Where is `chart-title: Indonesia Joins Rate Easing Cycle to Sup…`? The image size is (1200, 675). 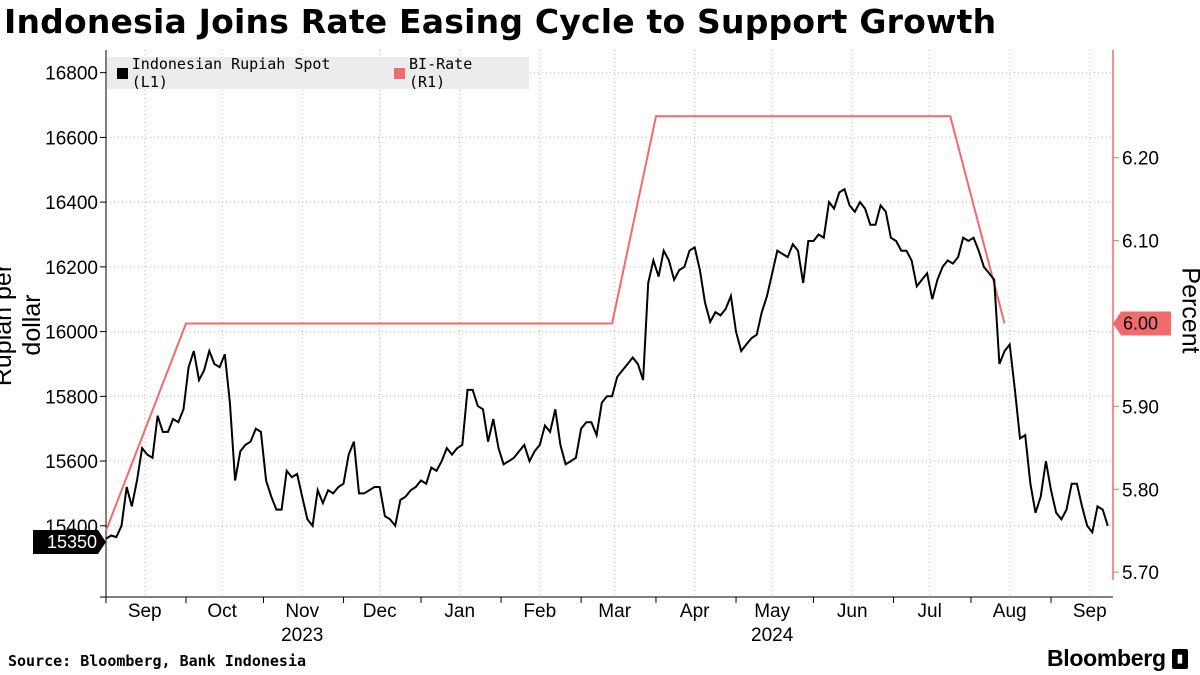
chart-title: Indonesia Joins Rate Easing Cycle to Sup… is located at coordinates (500, 21).